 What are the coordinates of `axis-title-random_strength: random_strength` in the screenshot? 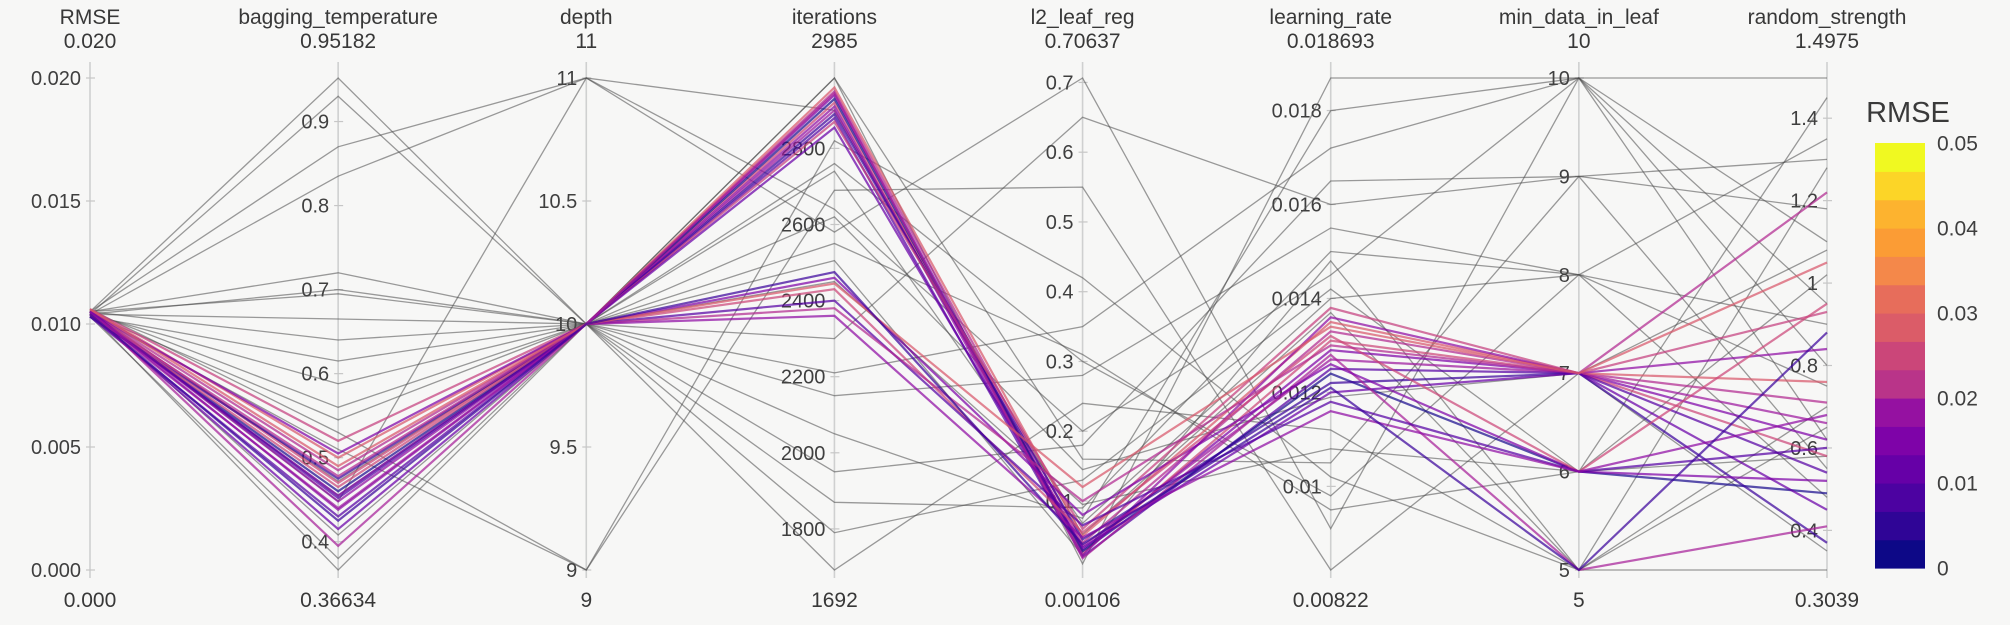 It's located at (1827, 17).